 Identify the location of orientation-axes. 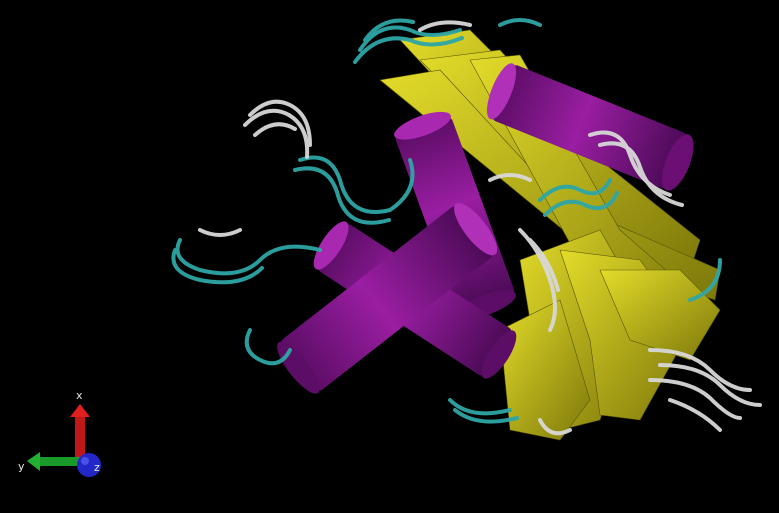
(64, 440).